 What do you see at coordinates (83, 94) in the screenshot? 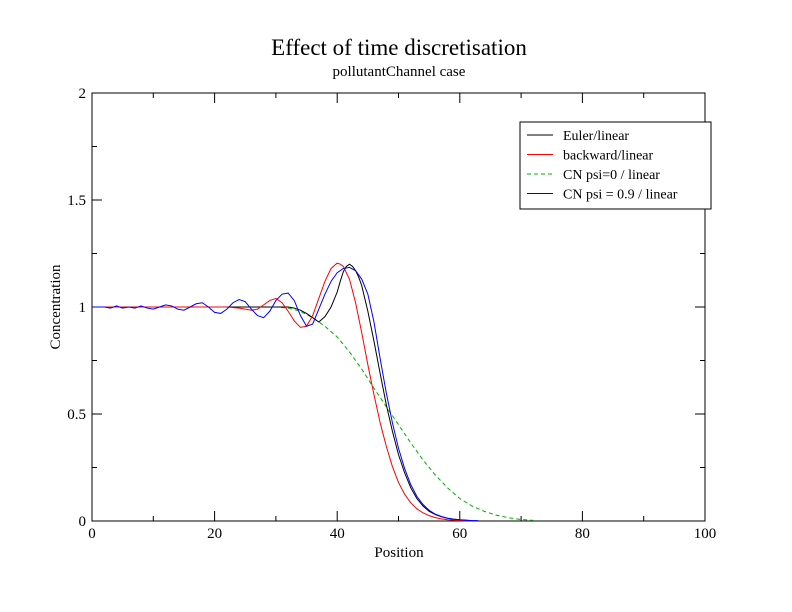
I see `y-tick-label: 2` at bounding box center [83, 94].